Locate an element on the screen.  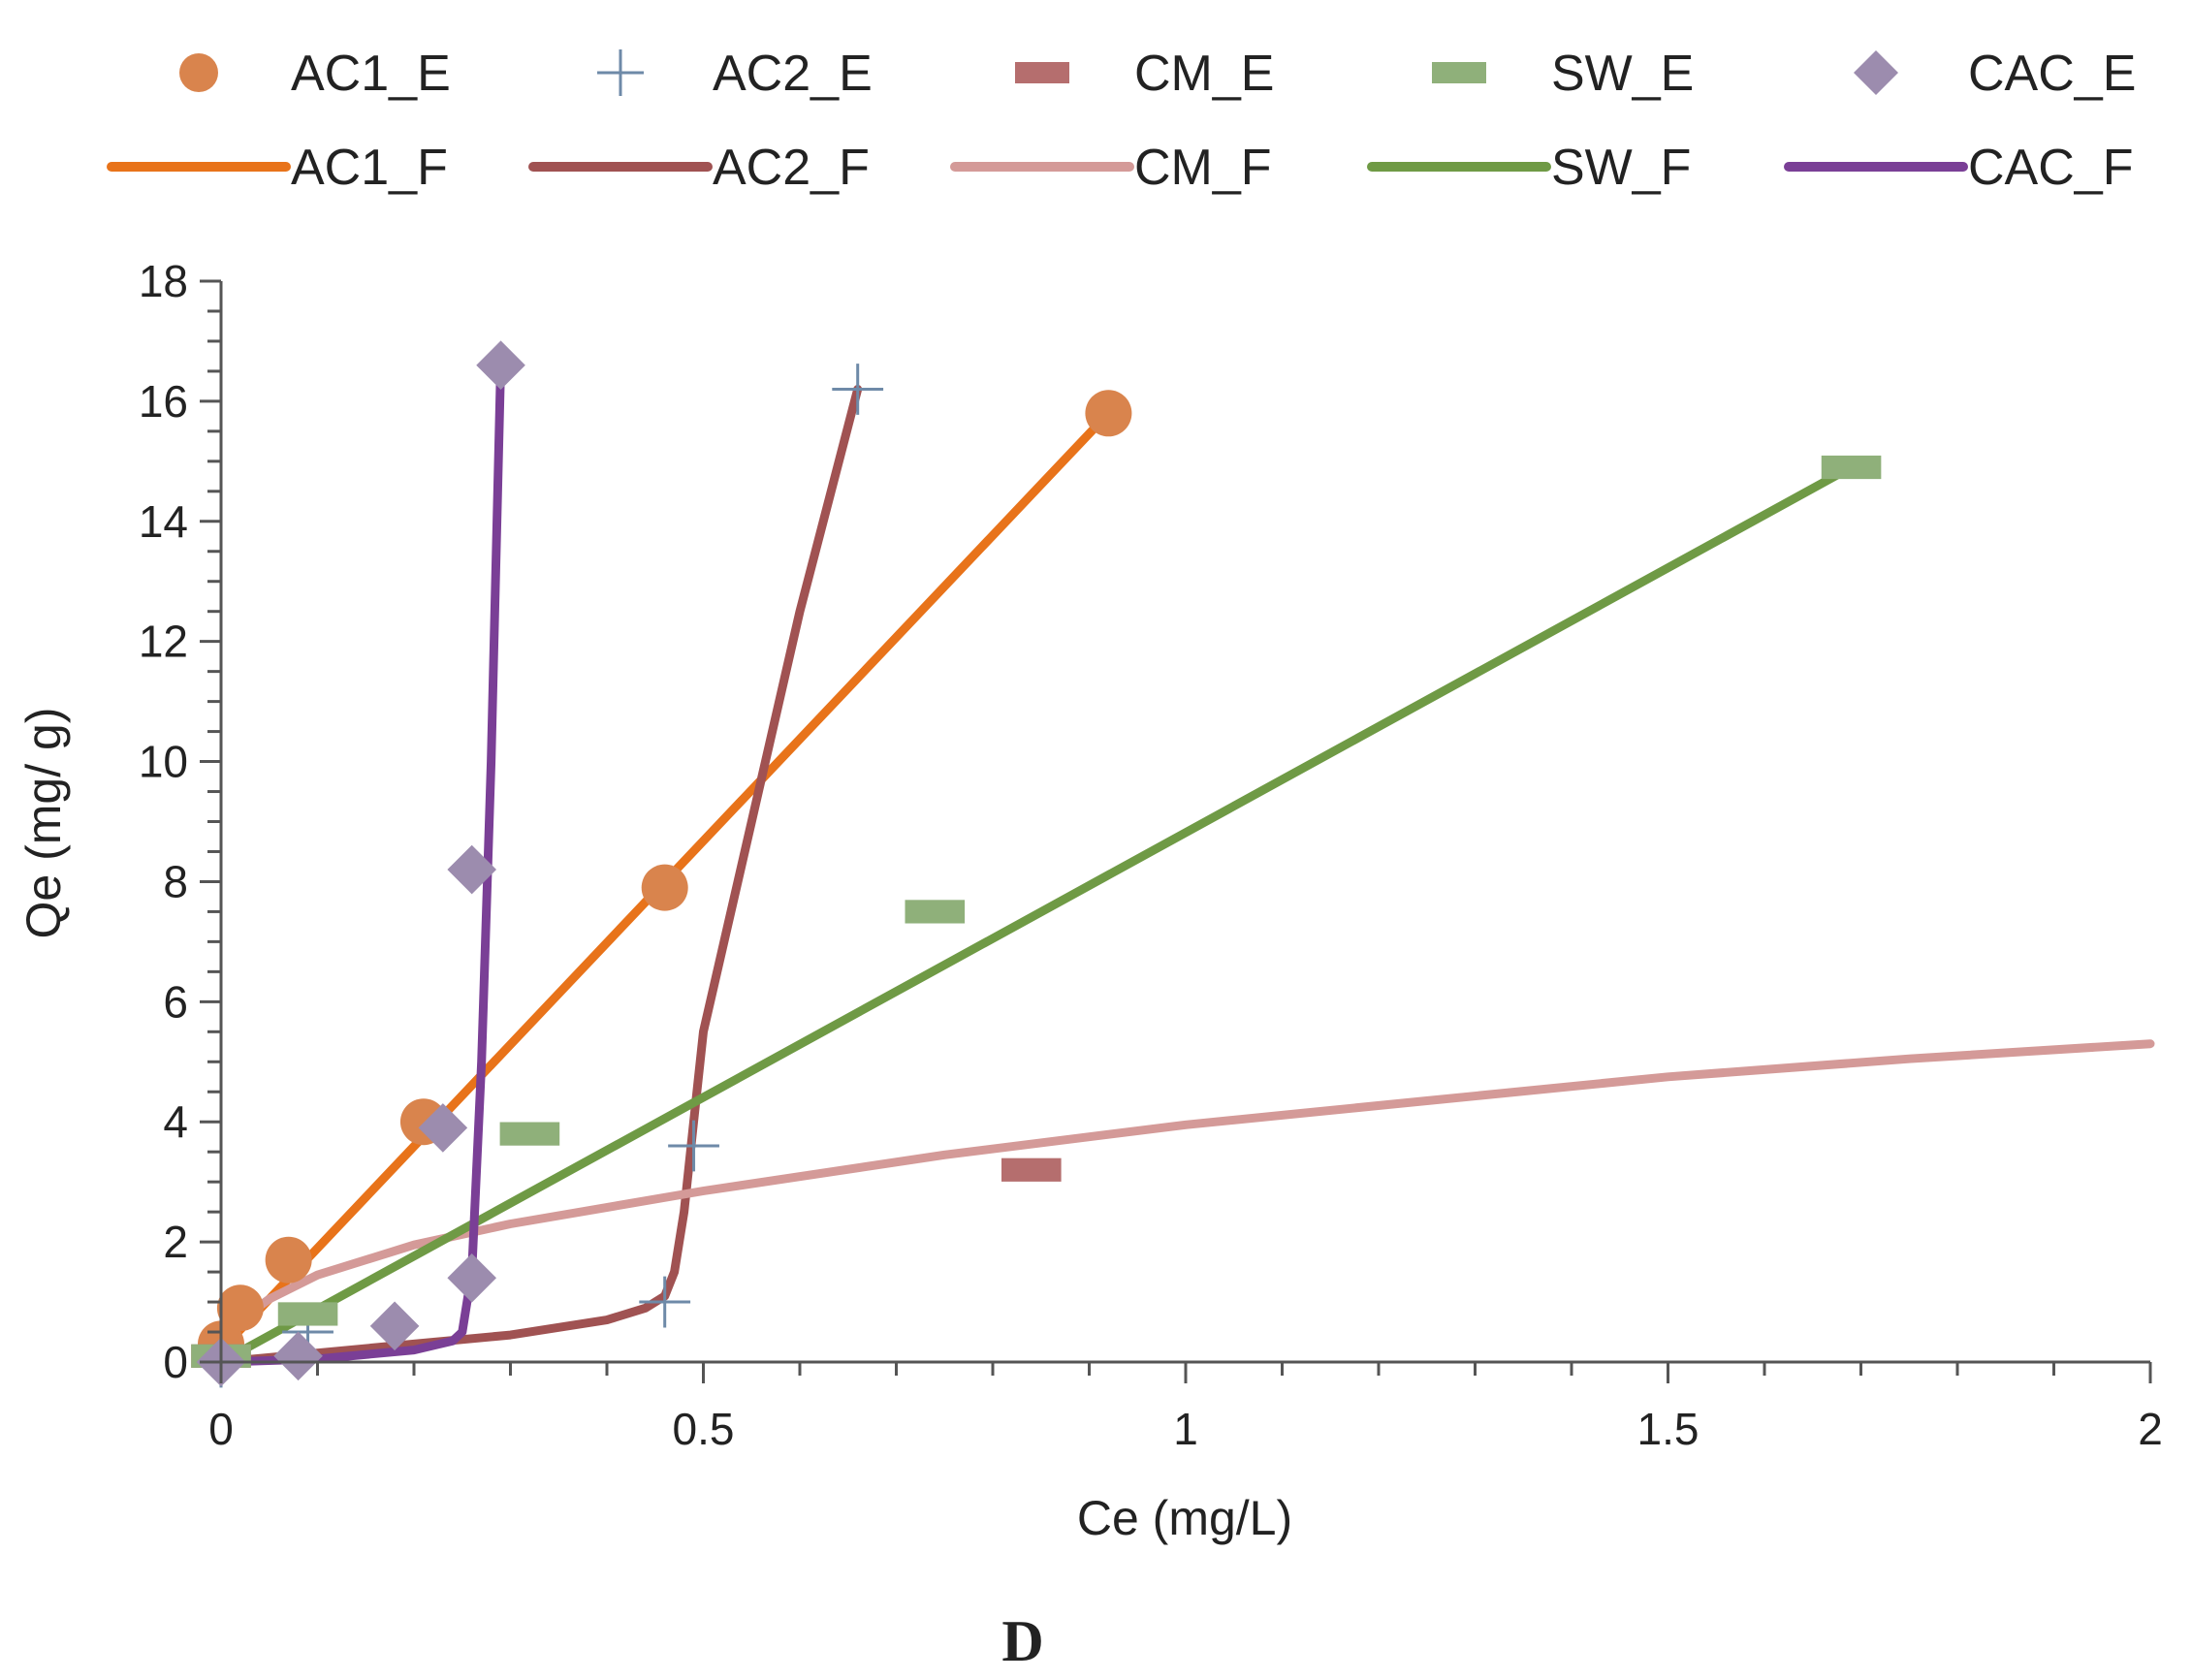
legend-swatch-ac2_e is located at coordinates (620, 73).